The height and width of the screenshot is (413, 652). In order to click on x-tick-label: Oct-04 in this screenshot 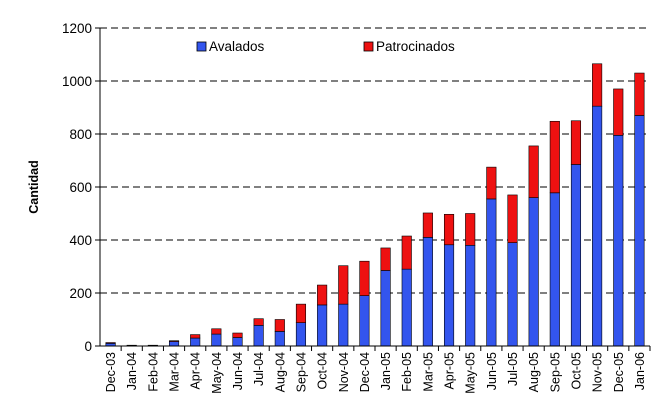, I will do `click(323, 371)`.